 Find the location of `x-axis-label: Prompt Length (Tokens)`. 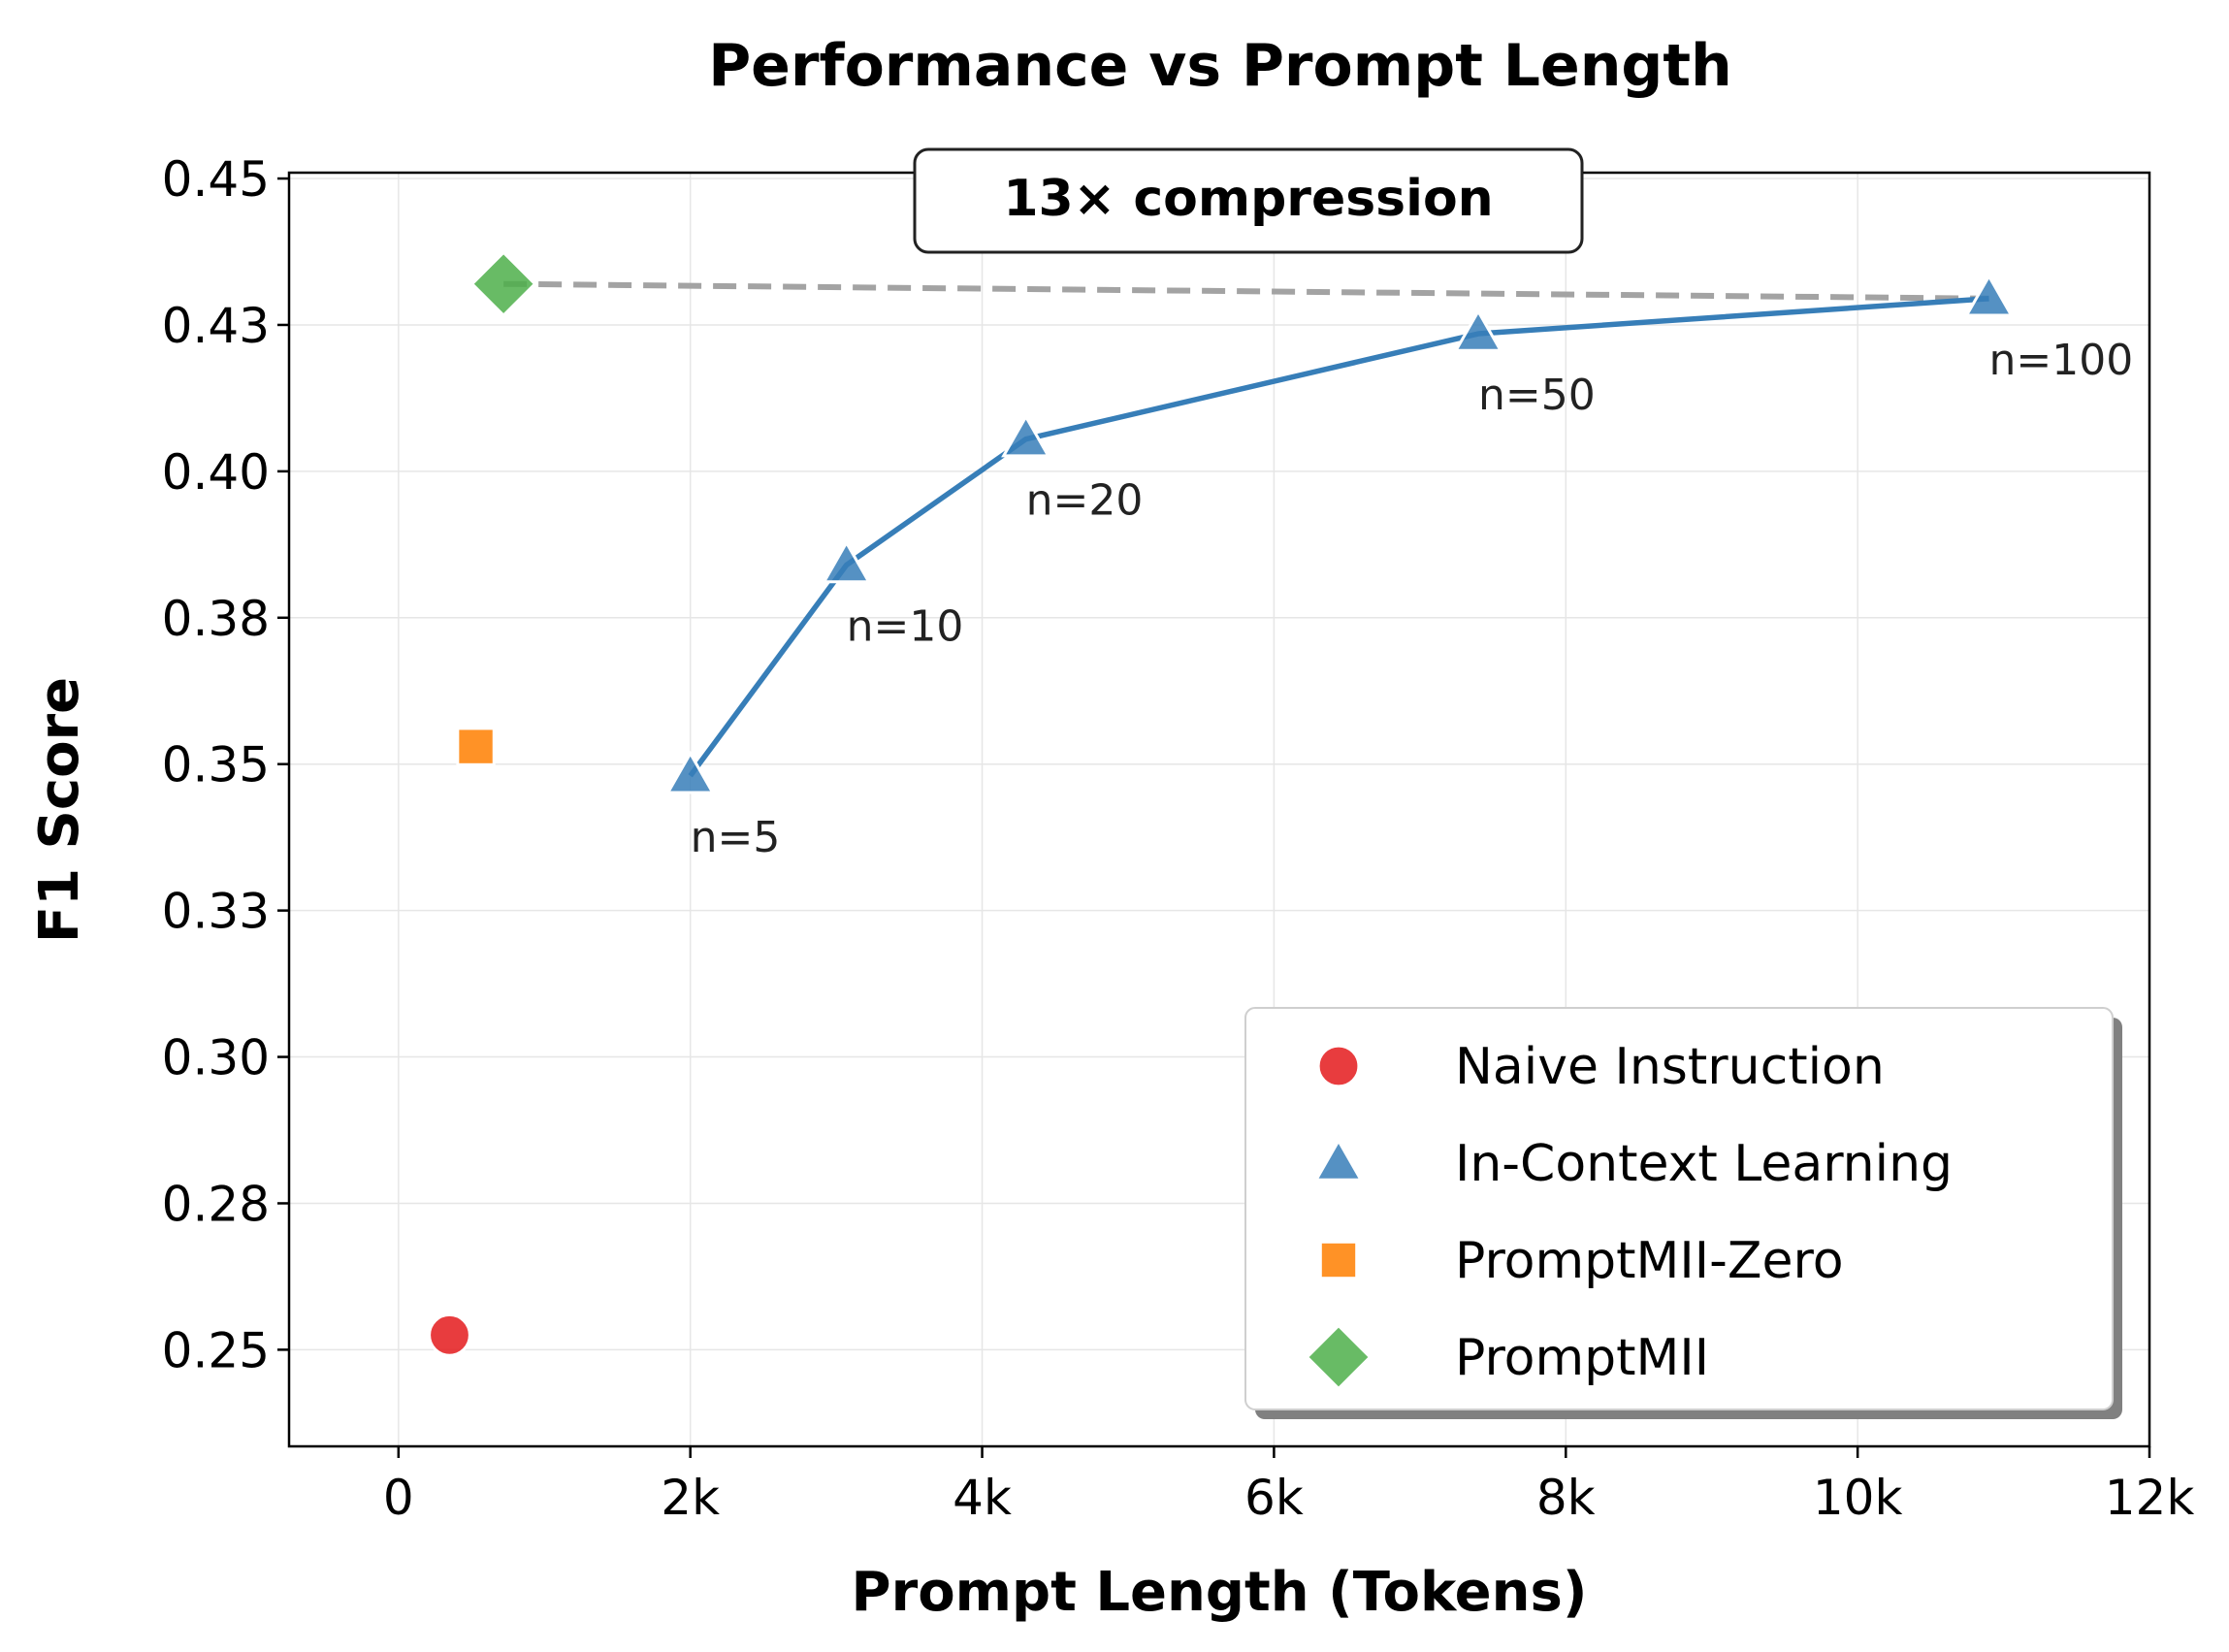

x-axis-label: Prompt Length (Tokens) is located at coordinates (1220, 1592).